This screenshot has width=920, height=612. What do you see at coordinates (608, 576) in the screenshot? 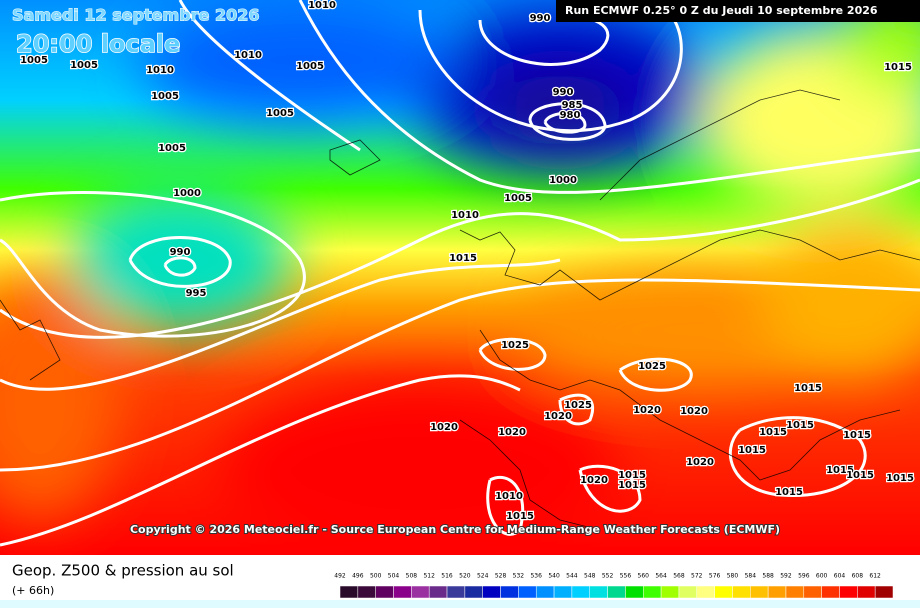
I see `scale-label: 552` at bounding box center [608, 576].